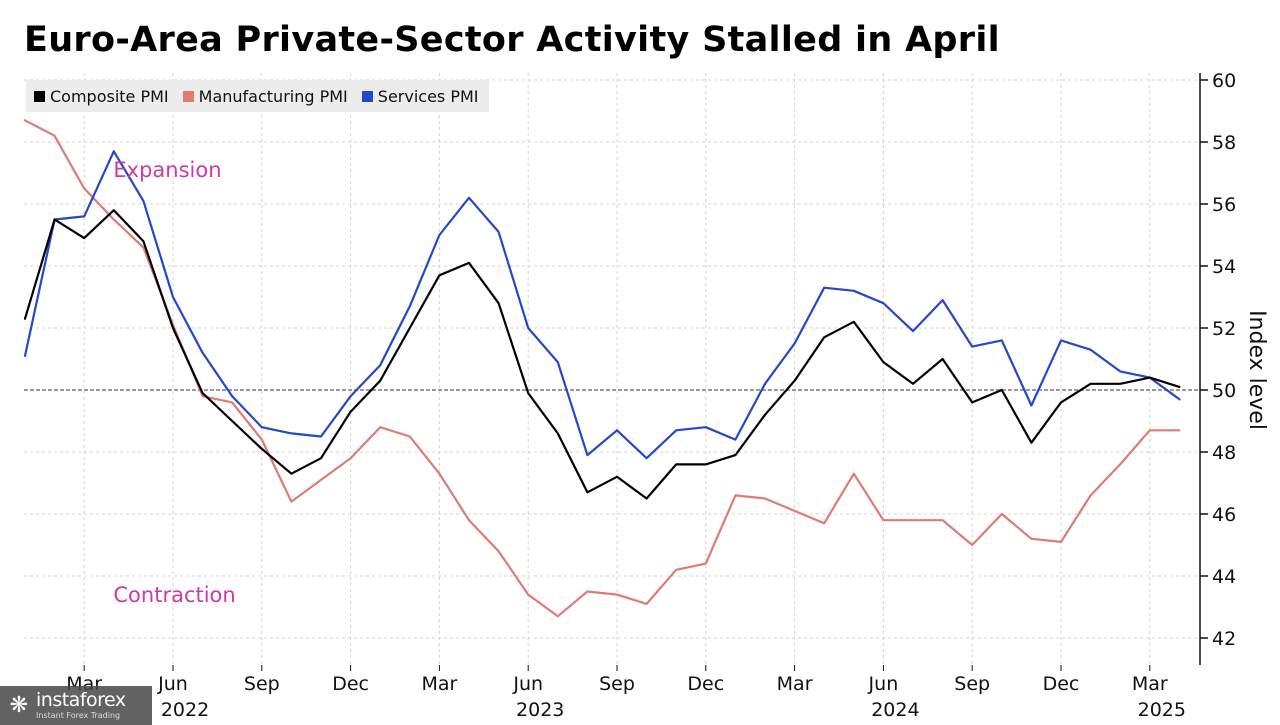 Image resolution: width=1280 pixels, height=725 pixels. I want to click on legend-label-services: Services PMI, so click(428, 96).